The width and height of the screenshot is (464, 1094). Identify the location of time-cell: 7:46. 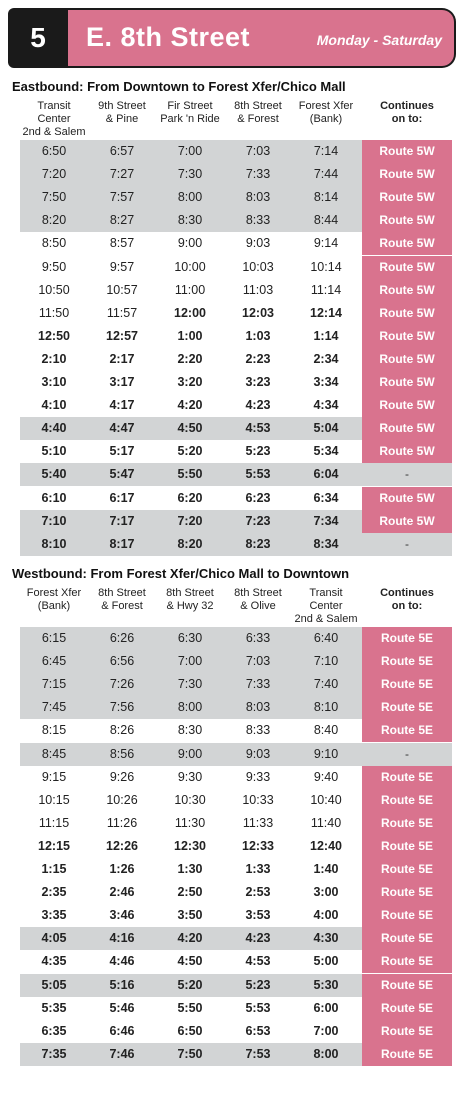
(122, 1053).